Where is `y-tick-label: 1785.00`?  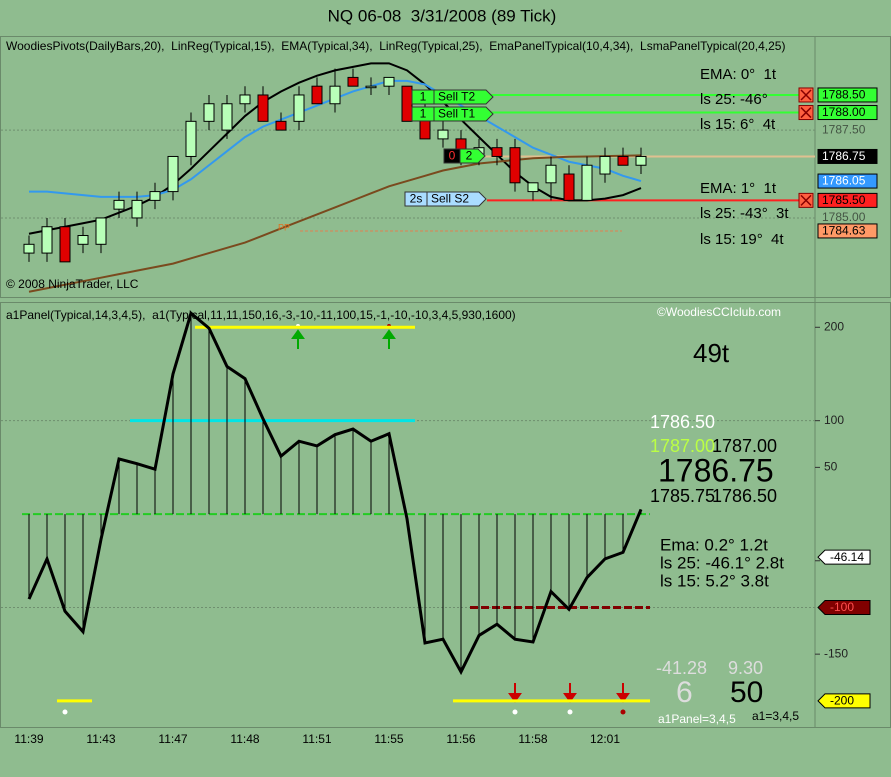 y-tick-label: 1785.00 is located at coordinates (844, 217).